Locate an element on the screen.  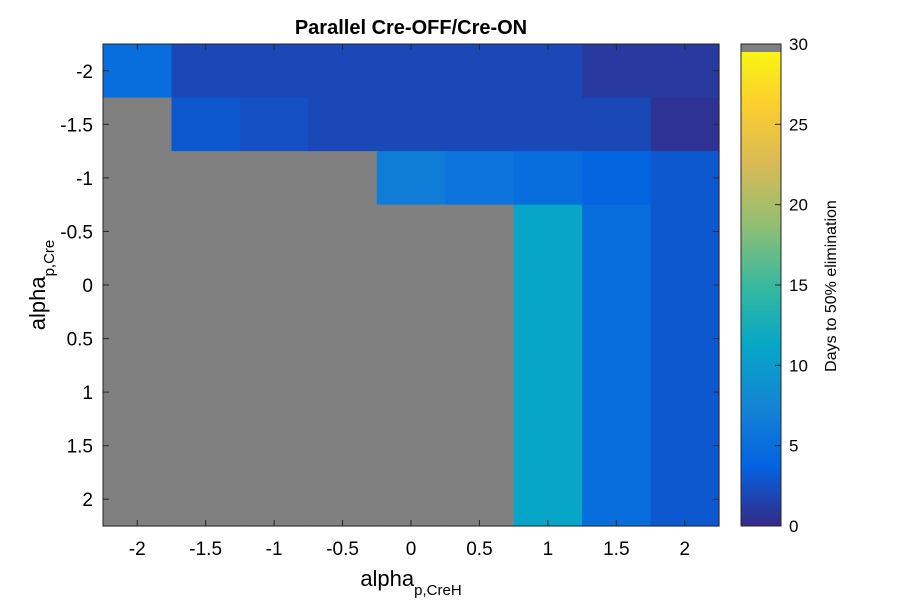
x-tick-label: 0.5 is located at coordinates (479, 549).